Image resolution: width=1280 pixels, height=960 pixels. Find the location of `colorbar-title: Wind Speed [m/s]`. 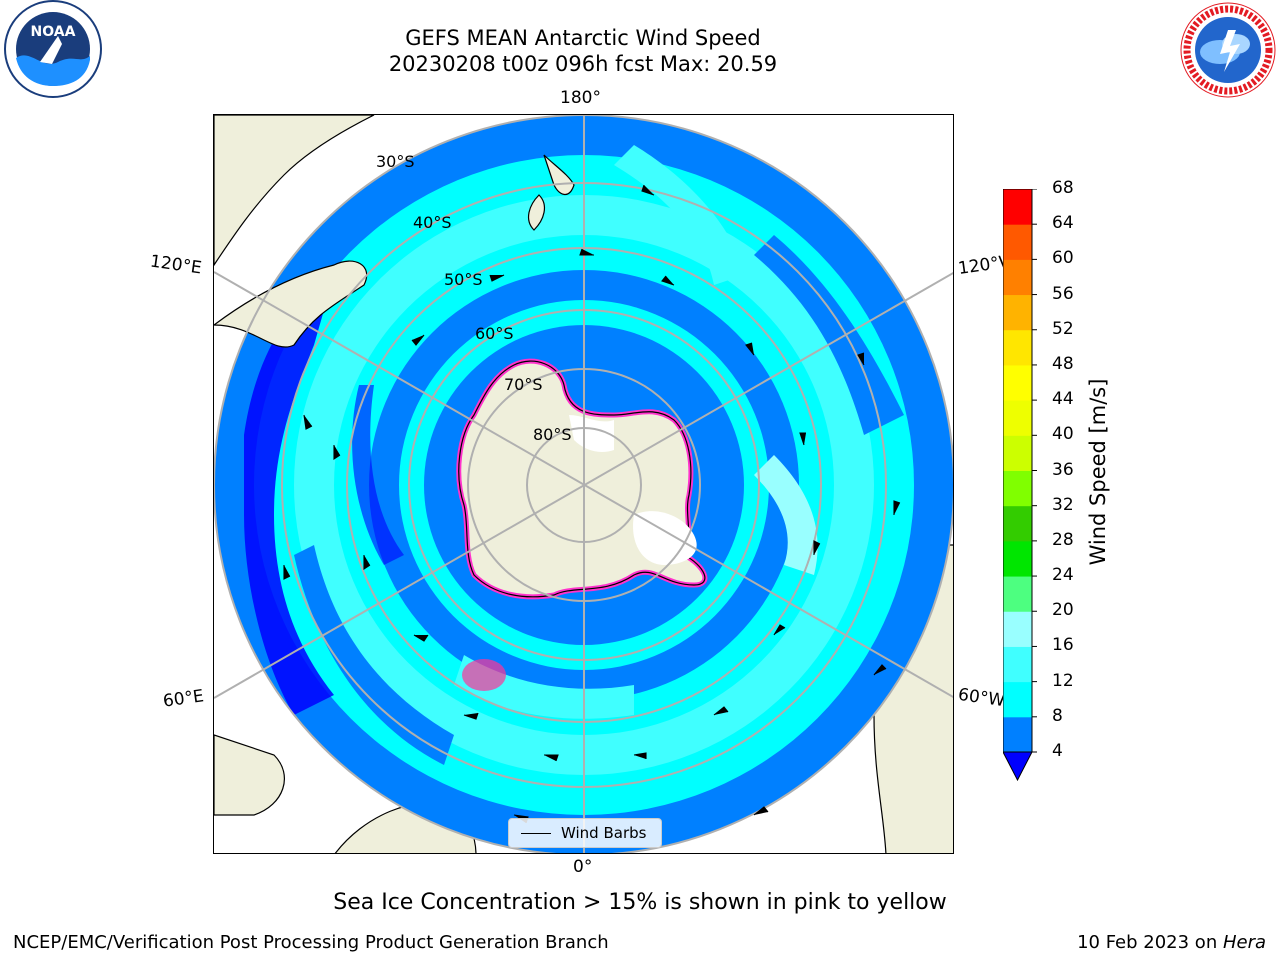

colorbar-title: Wind Speed [m/s] is located at coordinates (1098, 472).